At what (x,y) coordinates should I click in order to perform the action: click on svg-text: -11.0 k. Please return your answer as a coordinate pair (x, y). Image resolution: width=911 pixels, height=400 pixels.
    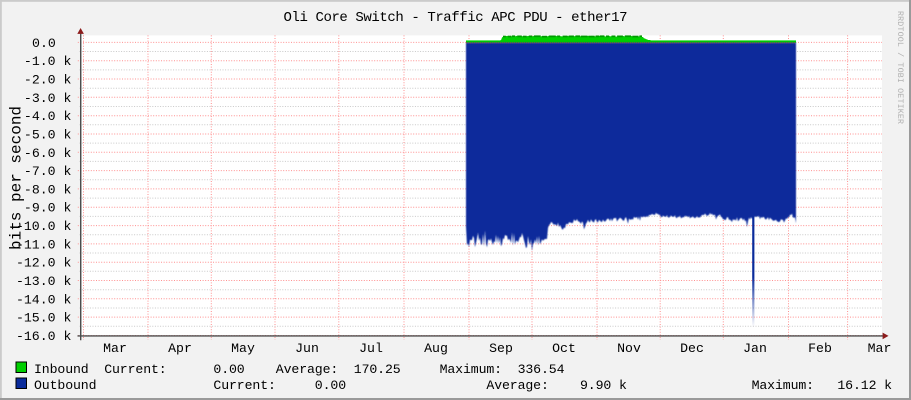
    Looking at the image, I should click on (43, 244).